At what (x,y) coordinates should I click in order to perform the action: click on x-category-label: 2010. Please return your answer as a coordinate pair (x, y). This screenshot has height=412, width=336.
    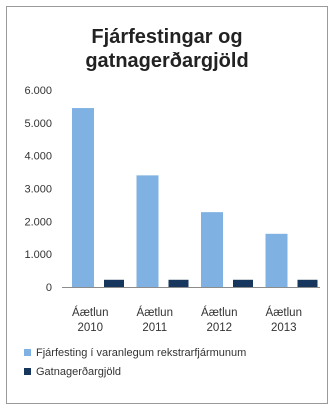
    Looking at the image, I should click on (90, 328).